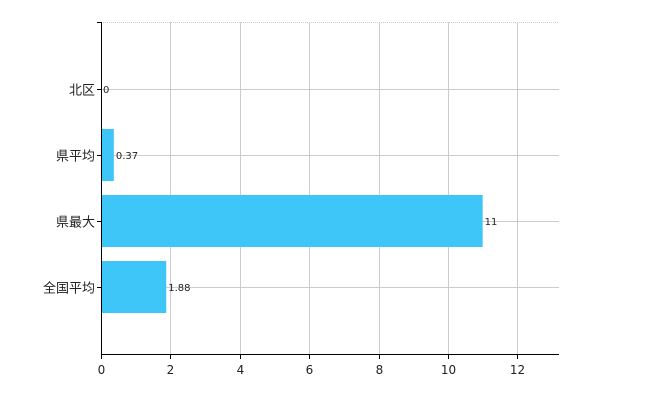 Image resolution: width=650 pixels, height=404 pixels. What do you see at coordinates (517, 370) in the screenshot?
I see `x-tick-label: 12` at bounding box center [517, 370].